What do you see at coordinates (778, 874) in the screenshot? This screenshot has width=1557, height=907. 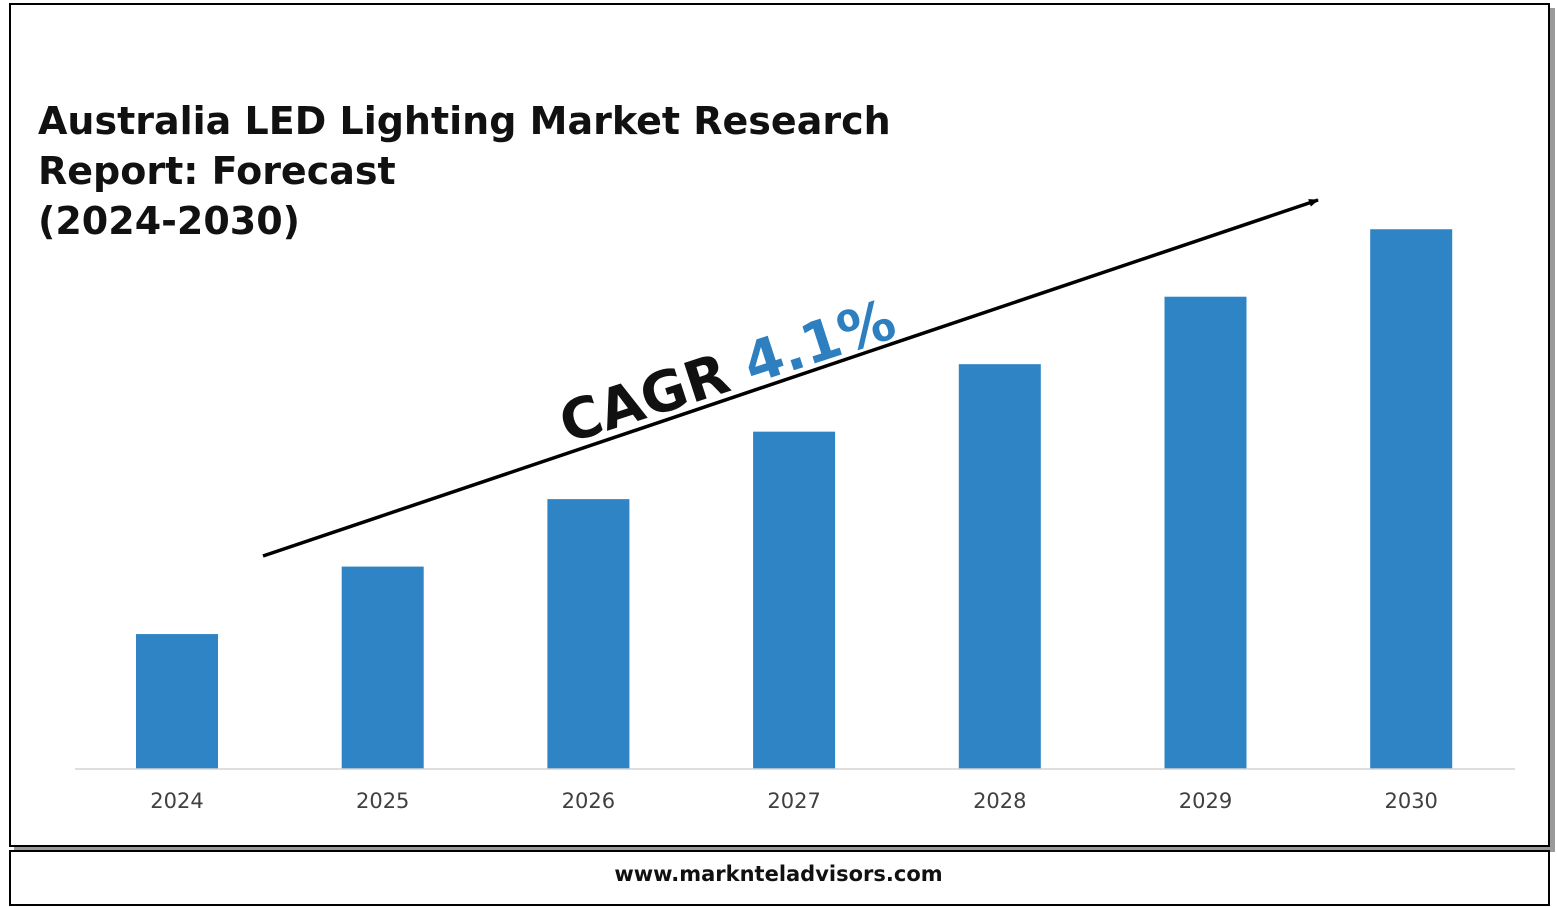 I see `footer-url: www.marknteladvisors.com` at bounding box center [778, 874].